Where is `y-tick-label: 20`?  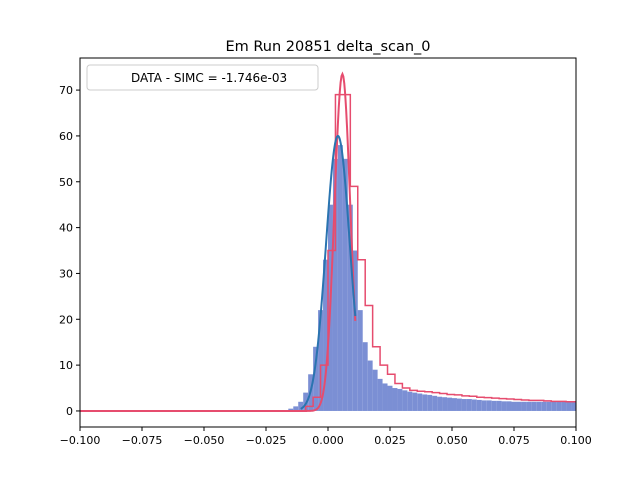 y-tick-label: 20 is located at coordinates (66, 319).